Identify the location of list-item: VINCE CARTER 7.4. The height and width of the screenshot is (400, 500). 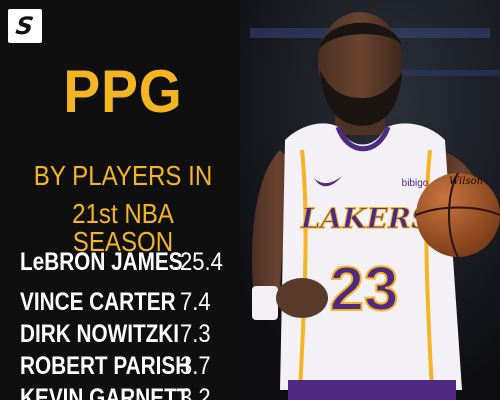
(132, 306).